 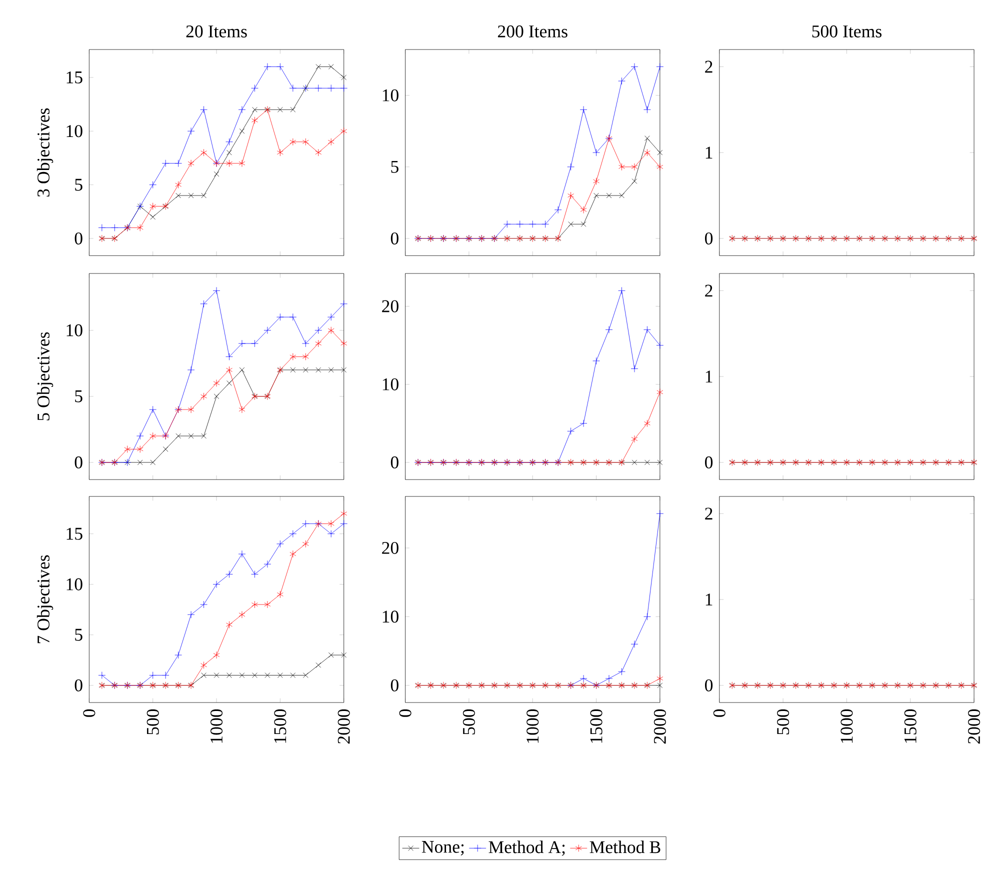 I want to click on y-tick-label: 1, so click(x=709, y=152).